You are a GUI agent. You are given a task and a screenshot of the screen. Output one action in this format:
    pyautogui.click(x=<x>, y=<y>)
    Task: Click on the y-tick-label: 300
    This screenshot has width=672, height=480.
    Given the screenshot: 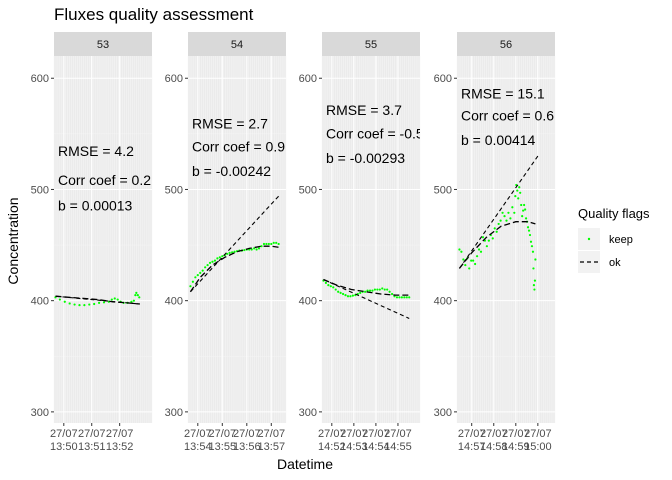 What is the action you would take?
    pyautogui.click(x=443, y=413)
    